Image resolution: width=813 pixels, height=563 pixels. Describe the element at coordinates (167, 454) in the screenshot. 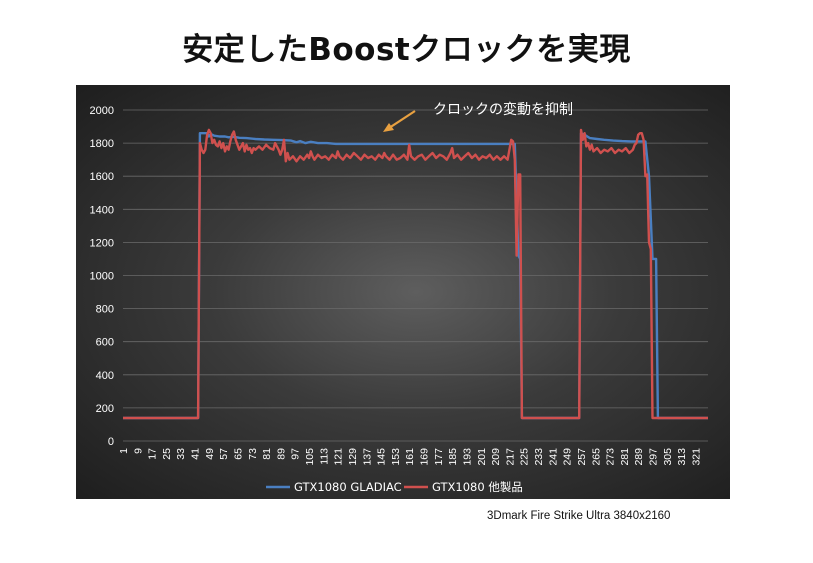

I see `x-tick-label: 25` at that location.